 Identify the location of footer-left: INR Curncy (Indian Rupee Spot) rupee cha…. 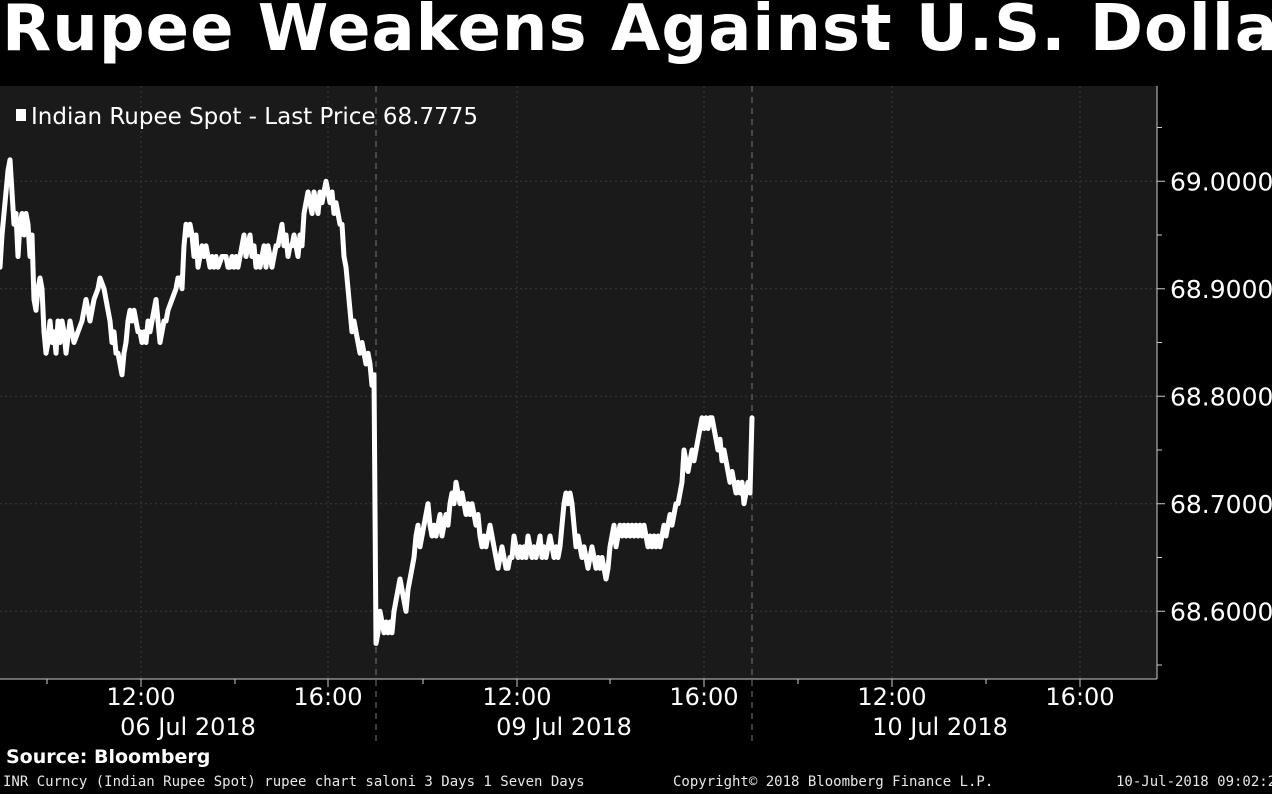
(294, 782).